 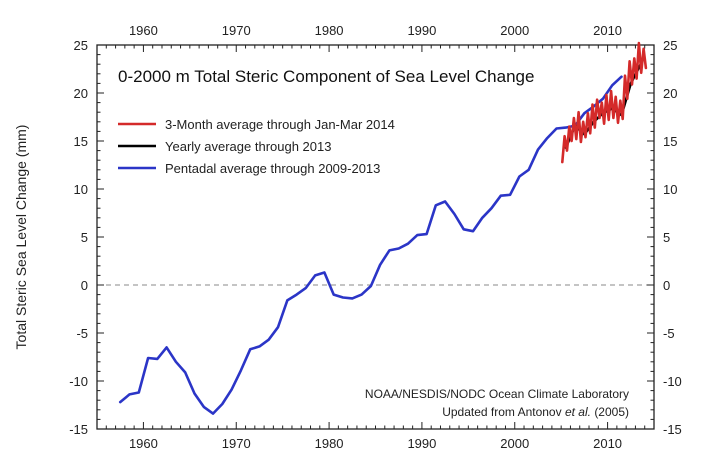 What do you see at coordinates (84, 285) in the screenshot?
I see `y-tick-label-left: 0` at bounding box center [84, 285].